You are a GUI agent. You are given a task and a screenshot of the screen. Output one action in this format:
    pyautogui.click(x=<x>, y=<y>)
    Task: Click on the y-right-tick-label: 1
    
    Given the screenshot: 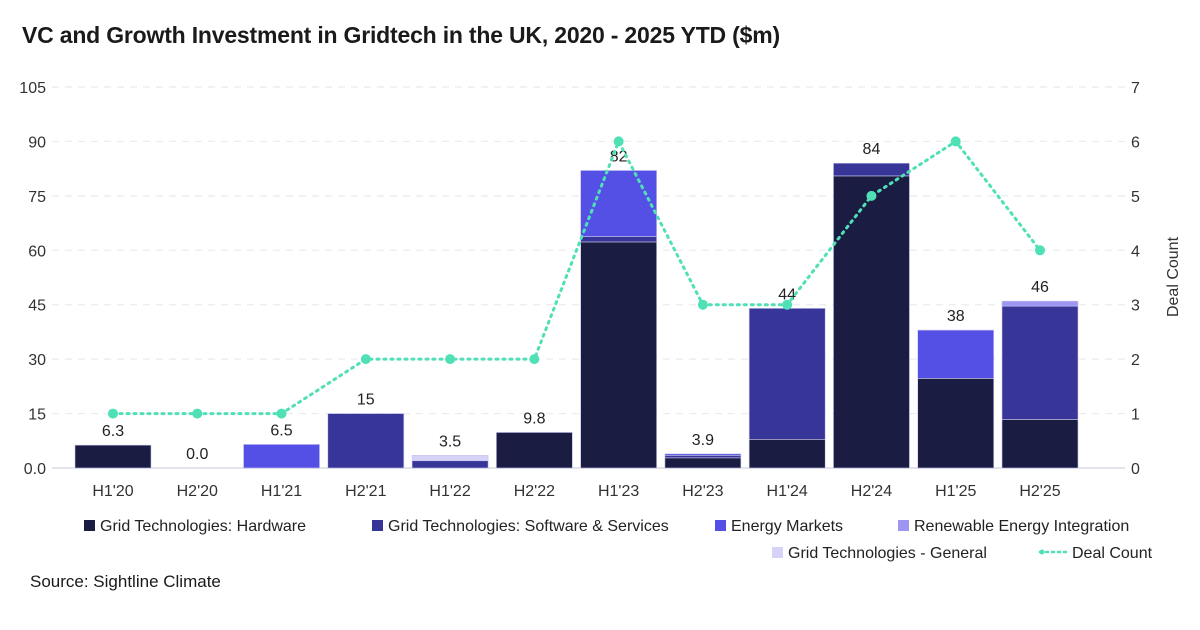 What is the action you would take?
    pyautogui.click(x=1135, y=415)
    